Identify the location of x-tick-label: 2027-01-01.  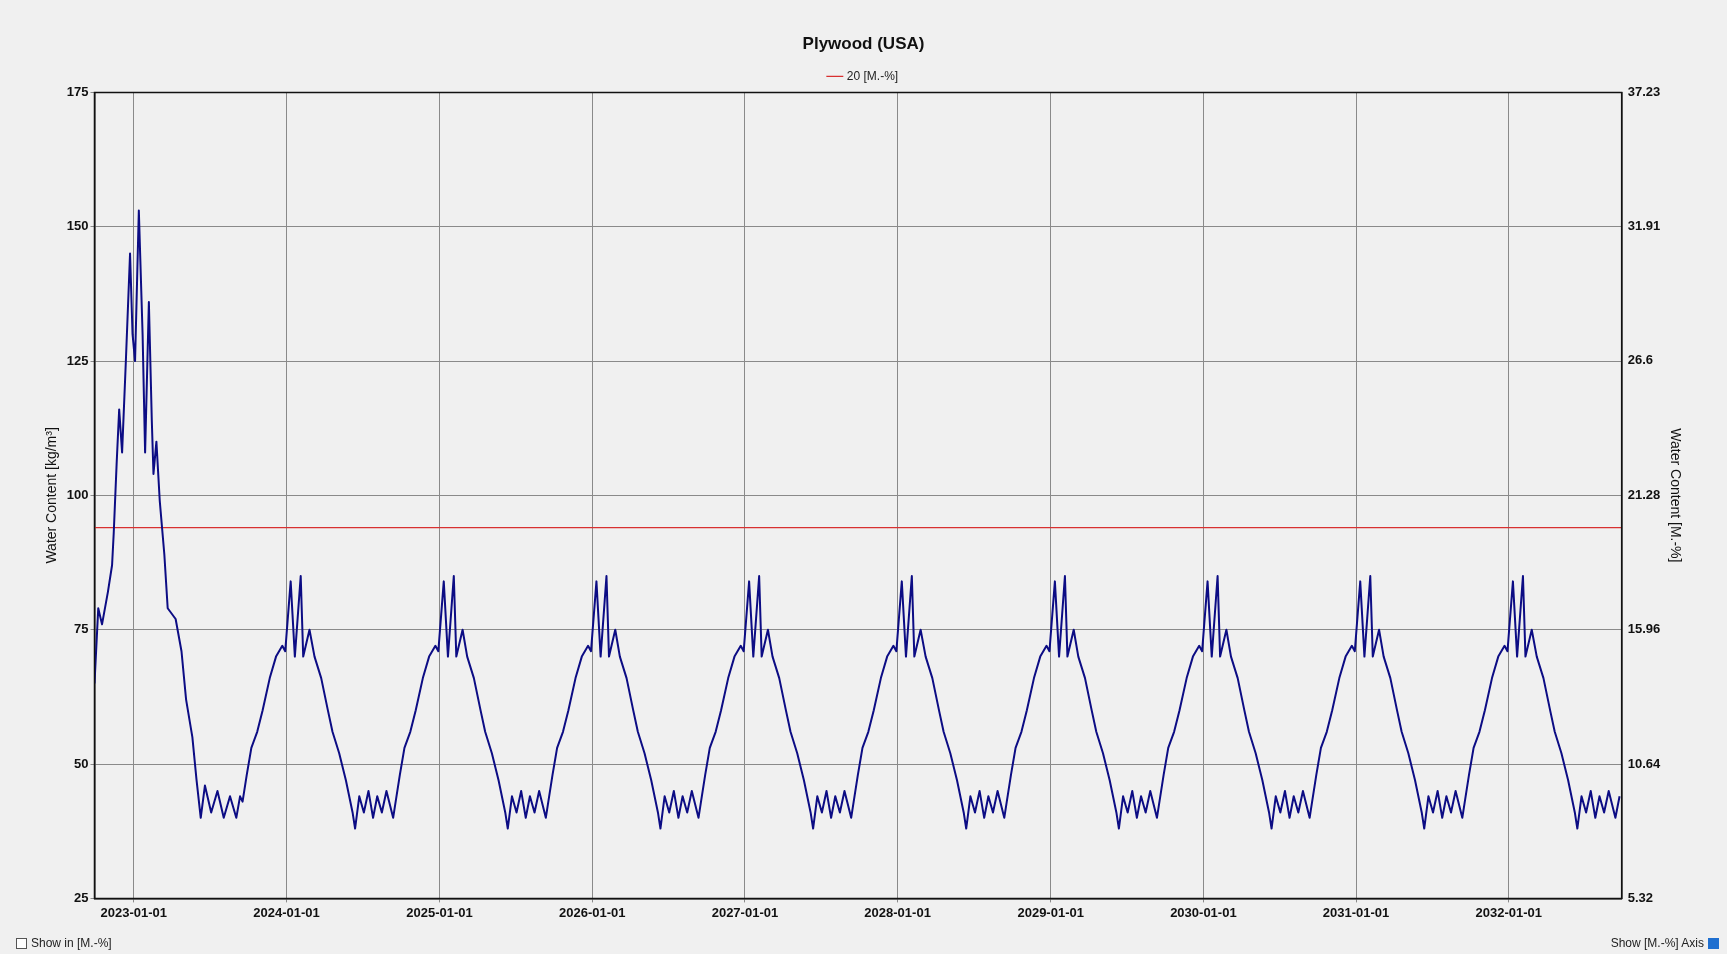
(745, 912).